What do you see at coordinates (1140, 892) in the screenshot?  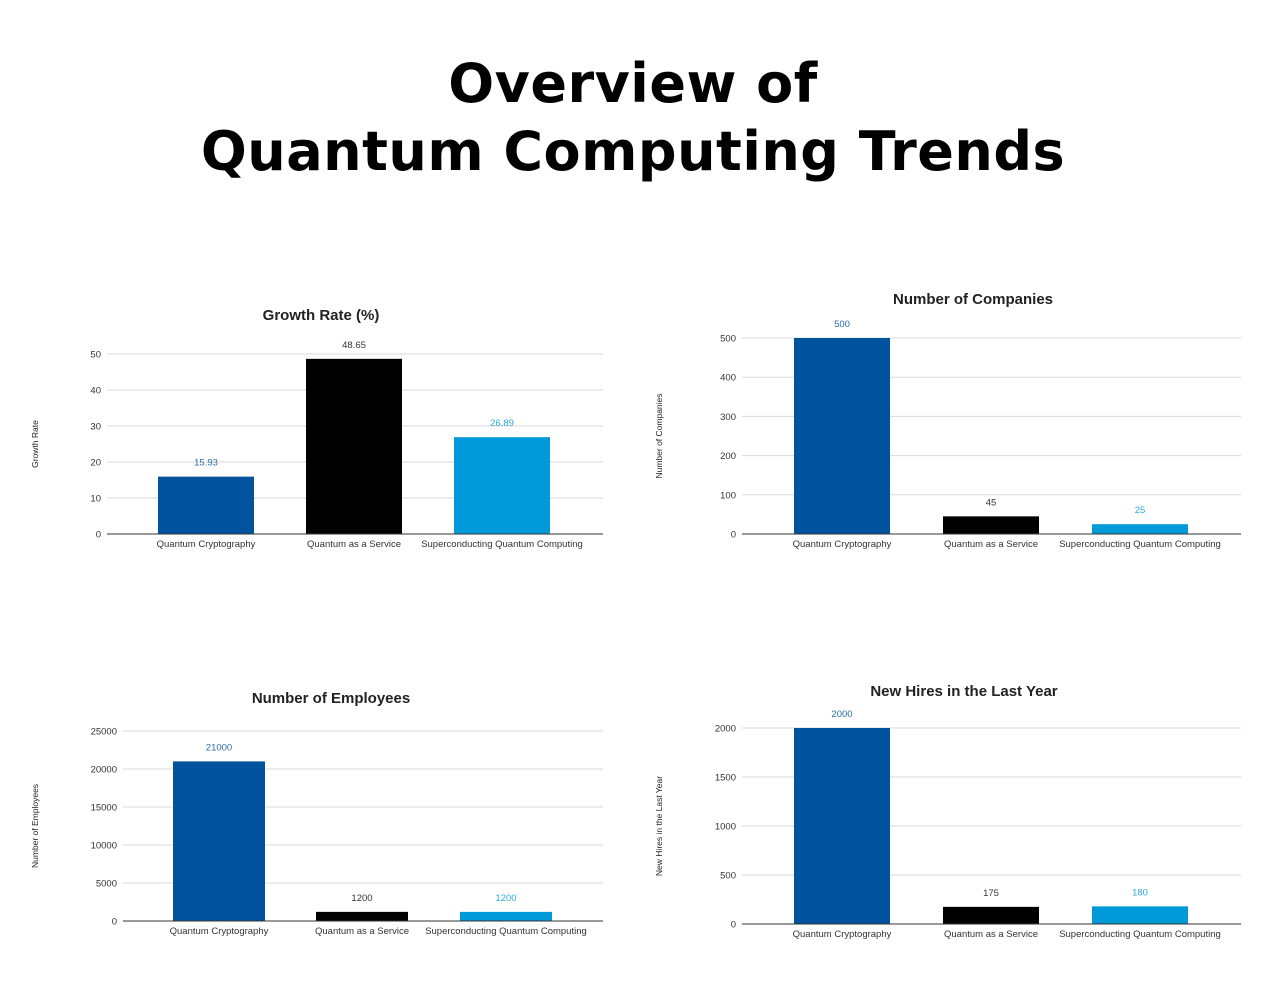 I see `data-label: 180` at bounding box center [1140, 892].